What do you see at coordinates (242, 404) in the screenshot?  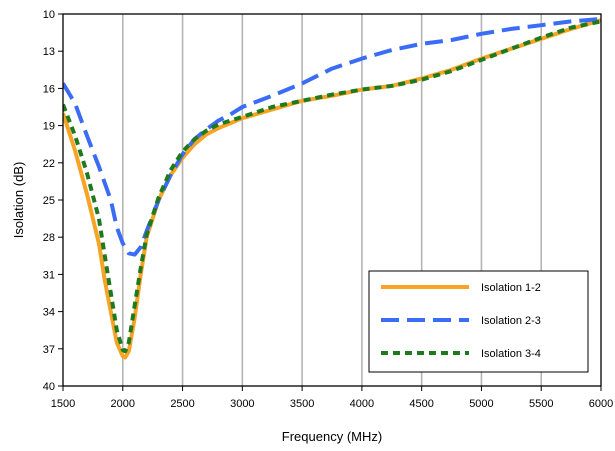 I see `x-tick-label-3000: 3000` at bounding box center [242, 404].